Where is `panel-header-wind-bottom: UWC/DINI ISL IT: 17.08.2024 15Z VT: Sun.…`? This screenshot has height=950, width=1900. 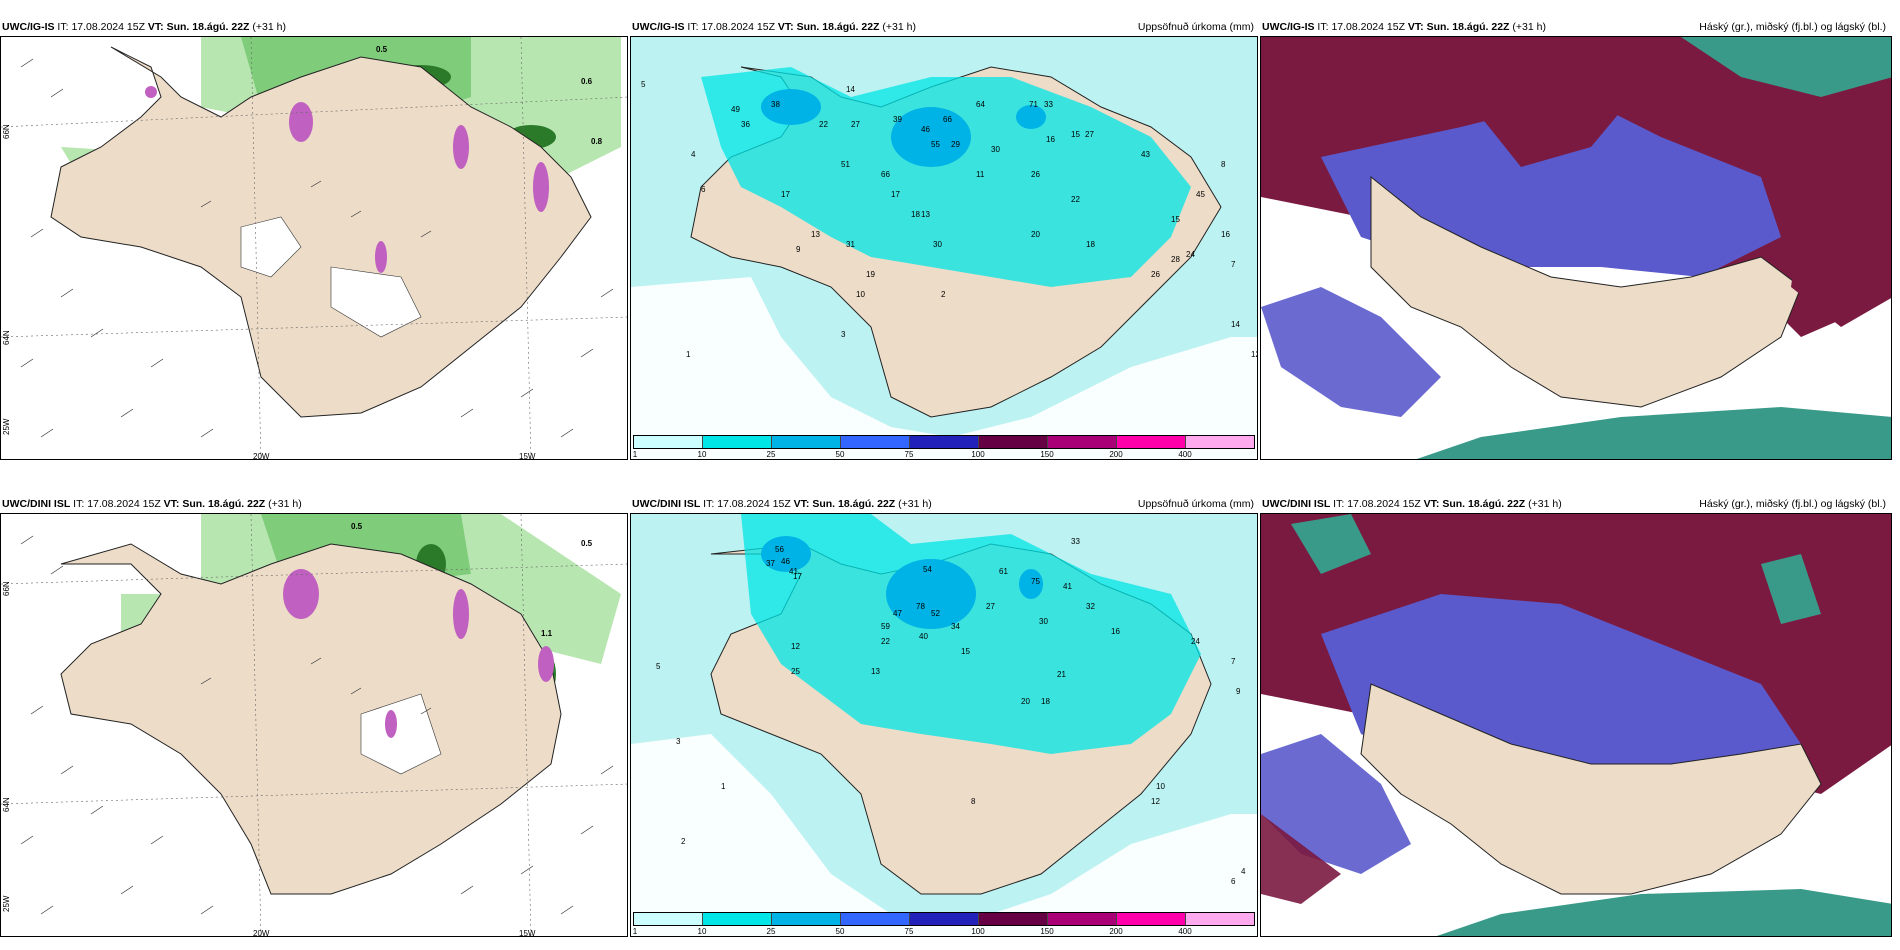 panel-header-wind-bottom: UWC/DINI ISL IT: 17.08.2024 15Z VT: Sun.… is located at coordinates (312, 505).